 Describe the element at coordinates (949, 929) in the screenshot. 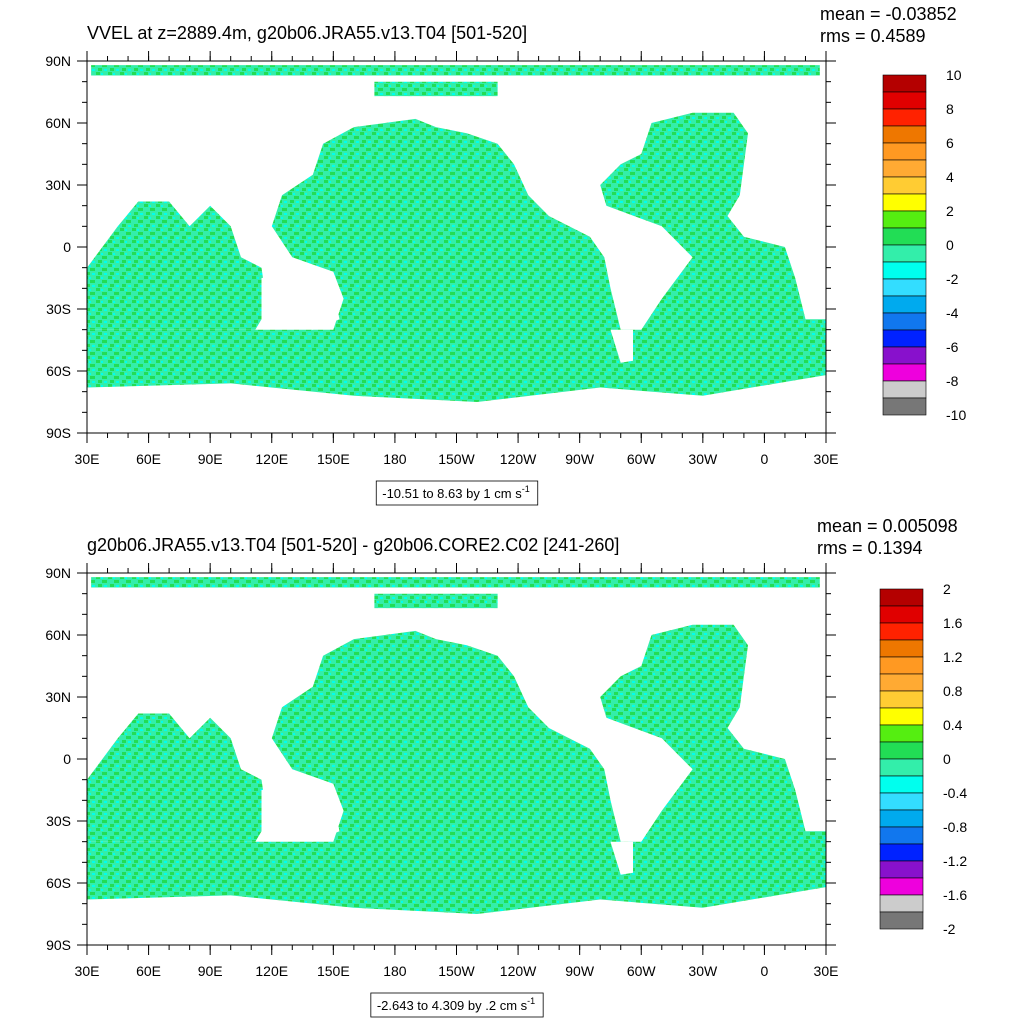

I see `colorbar-label: -2` at that location.